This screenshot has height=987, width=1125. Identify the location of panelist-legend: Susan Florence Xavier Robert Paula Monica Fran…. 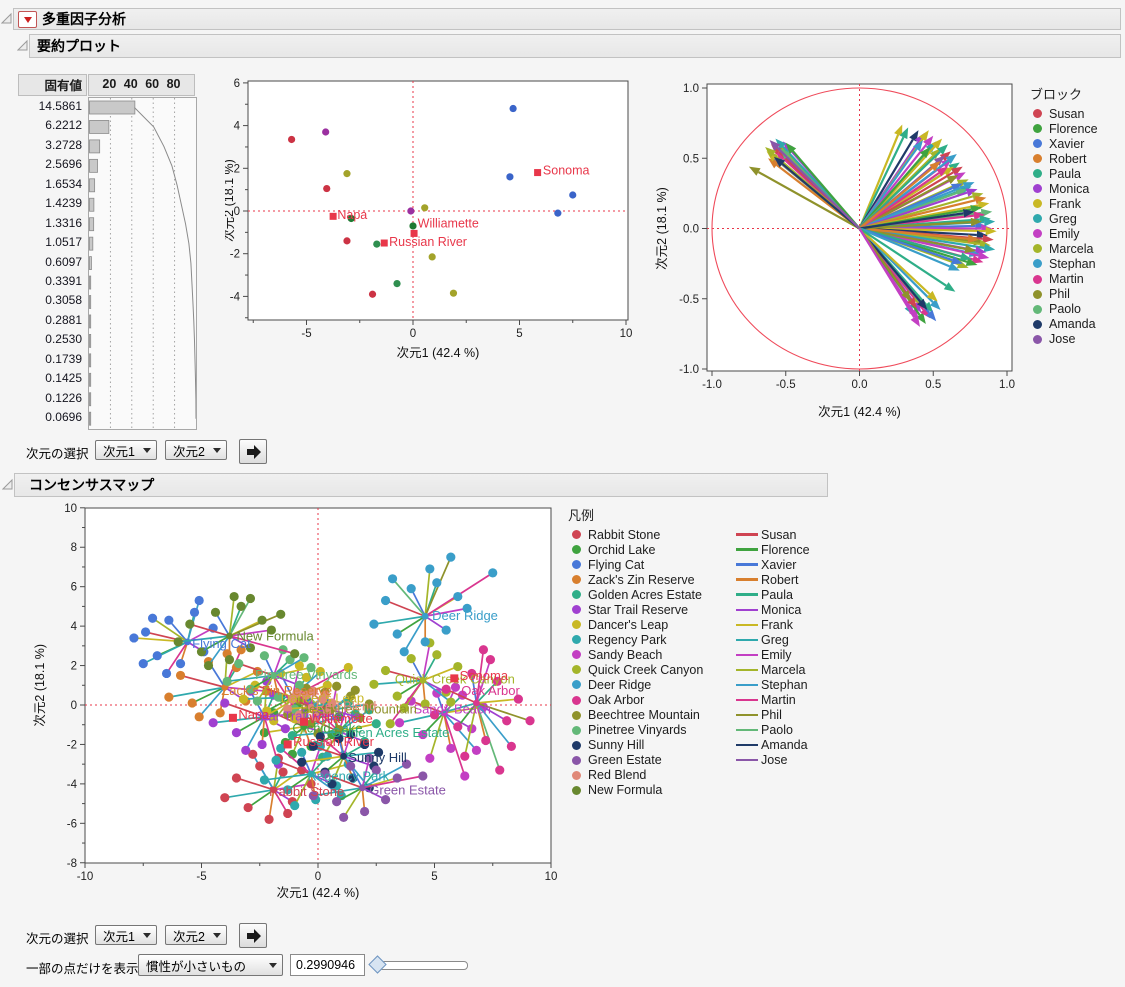
(773, 647).